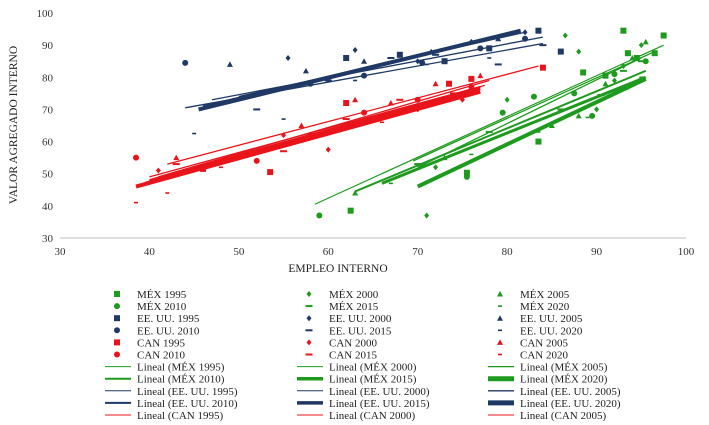 The image size is (709, 425). What do you see at coordinates (353, 343) in the screenshot?
I see `legend-label: CAN 2000` at bounding box center [353, 343].